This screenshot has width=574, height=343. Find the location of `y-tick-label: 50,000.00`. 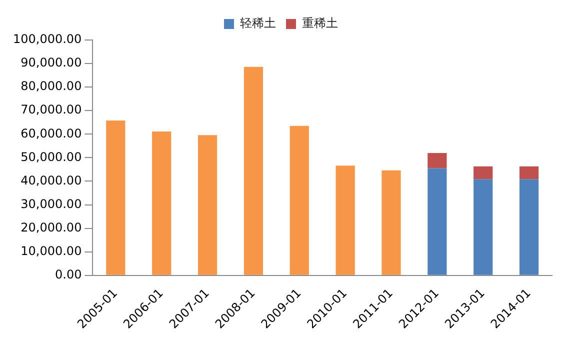

y-tick-label: 50,000.00 is located at coordinates (51, 157).